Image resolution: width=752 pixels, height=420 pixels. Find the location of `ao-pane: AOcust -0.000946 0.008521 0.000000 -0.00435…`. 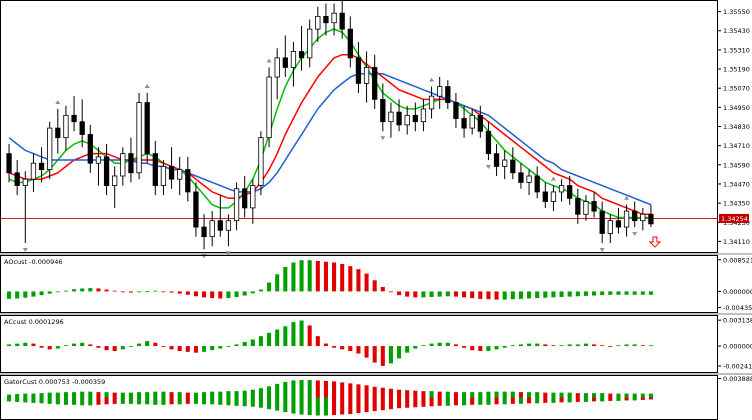

ao-pane: AOcust -0.000946 0.008521 0.000000 -0.00435… is located at coordinates (376, 284).